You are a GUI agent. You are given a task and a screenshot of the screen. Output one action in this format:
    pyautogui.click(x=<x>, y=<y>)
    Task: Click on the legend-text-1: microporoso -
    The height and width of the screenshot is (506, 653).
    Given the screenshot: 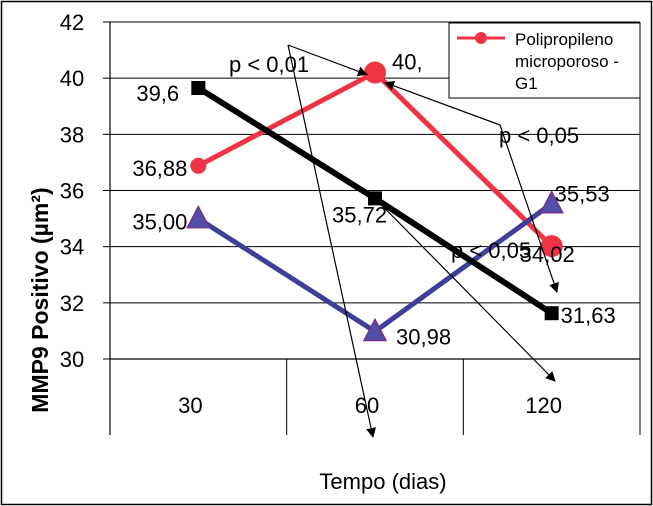 What is the action you would take?
    pyautogui.click(x=567, y=61)
    